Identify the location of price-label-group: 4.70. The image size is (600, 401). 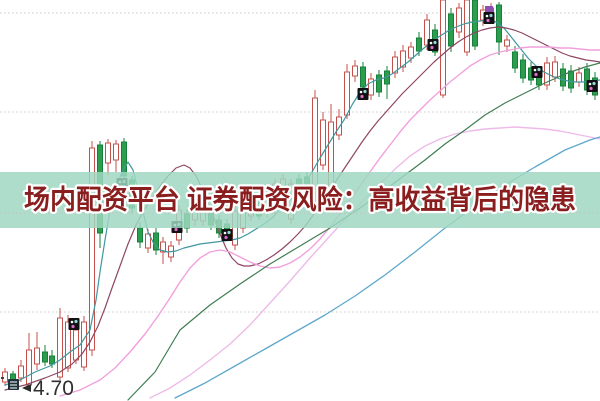
(37, 388).